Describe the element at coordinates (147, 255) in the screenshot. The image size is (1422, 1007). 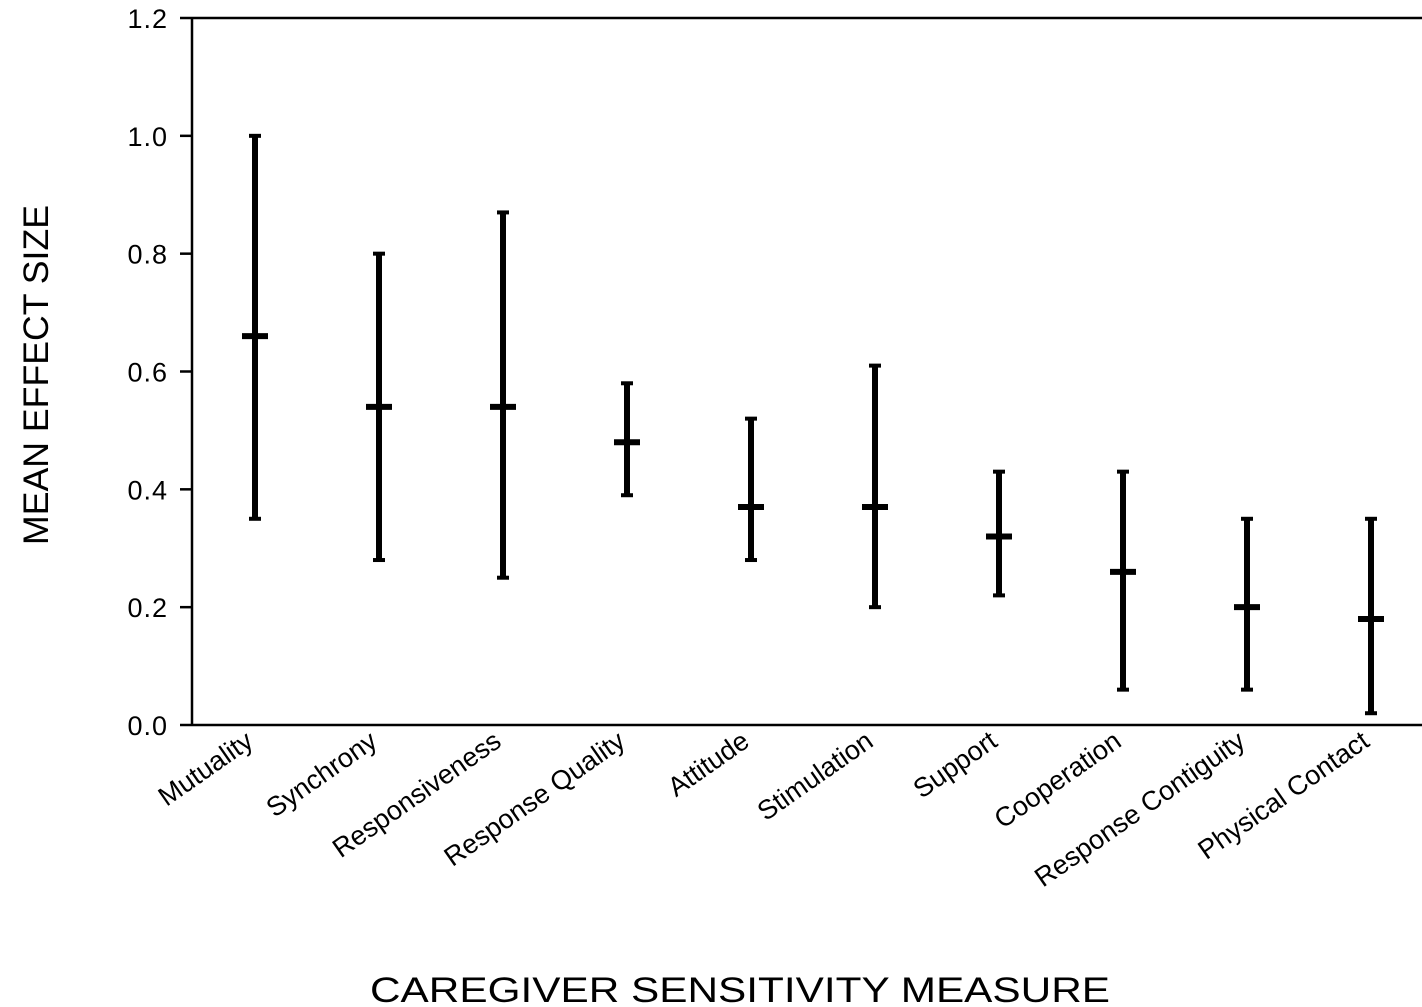
I see `y-tick-label: 0.8` at that location.